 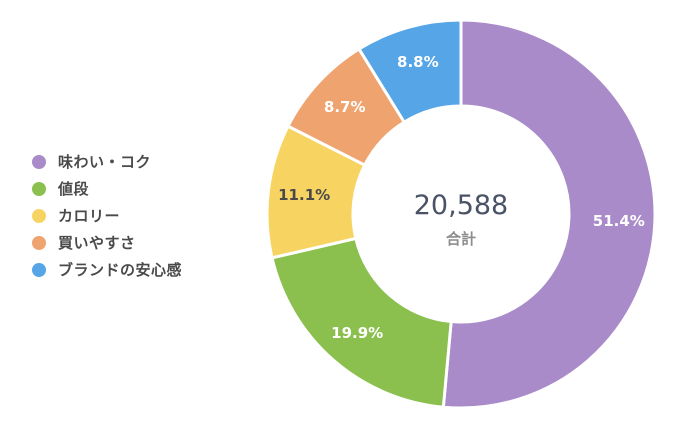 I want to click on legend-swatch-brand-trust, so click(x=39, y=269).